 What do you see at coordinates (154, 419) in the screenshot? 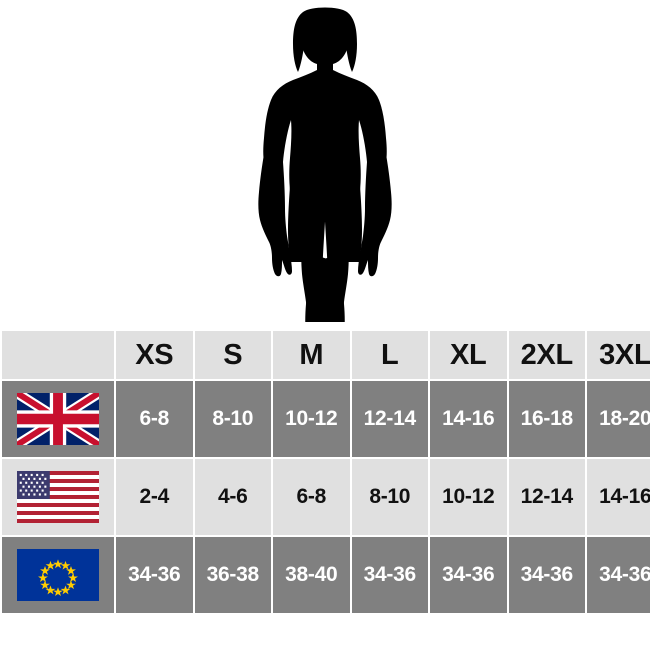
I see `uk-size-xs: 6-8` at bounding box center [154, 419].